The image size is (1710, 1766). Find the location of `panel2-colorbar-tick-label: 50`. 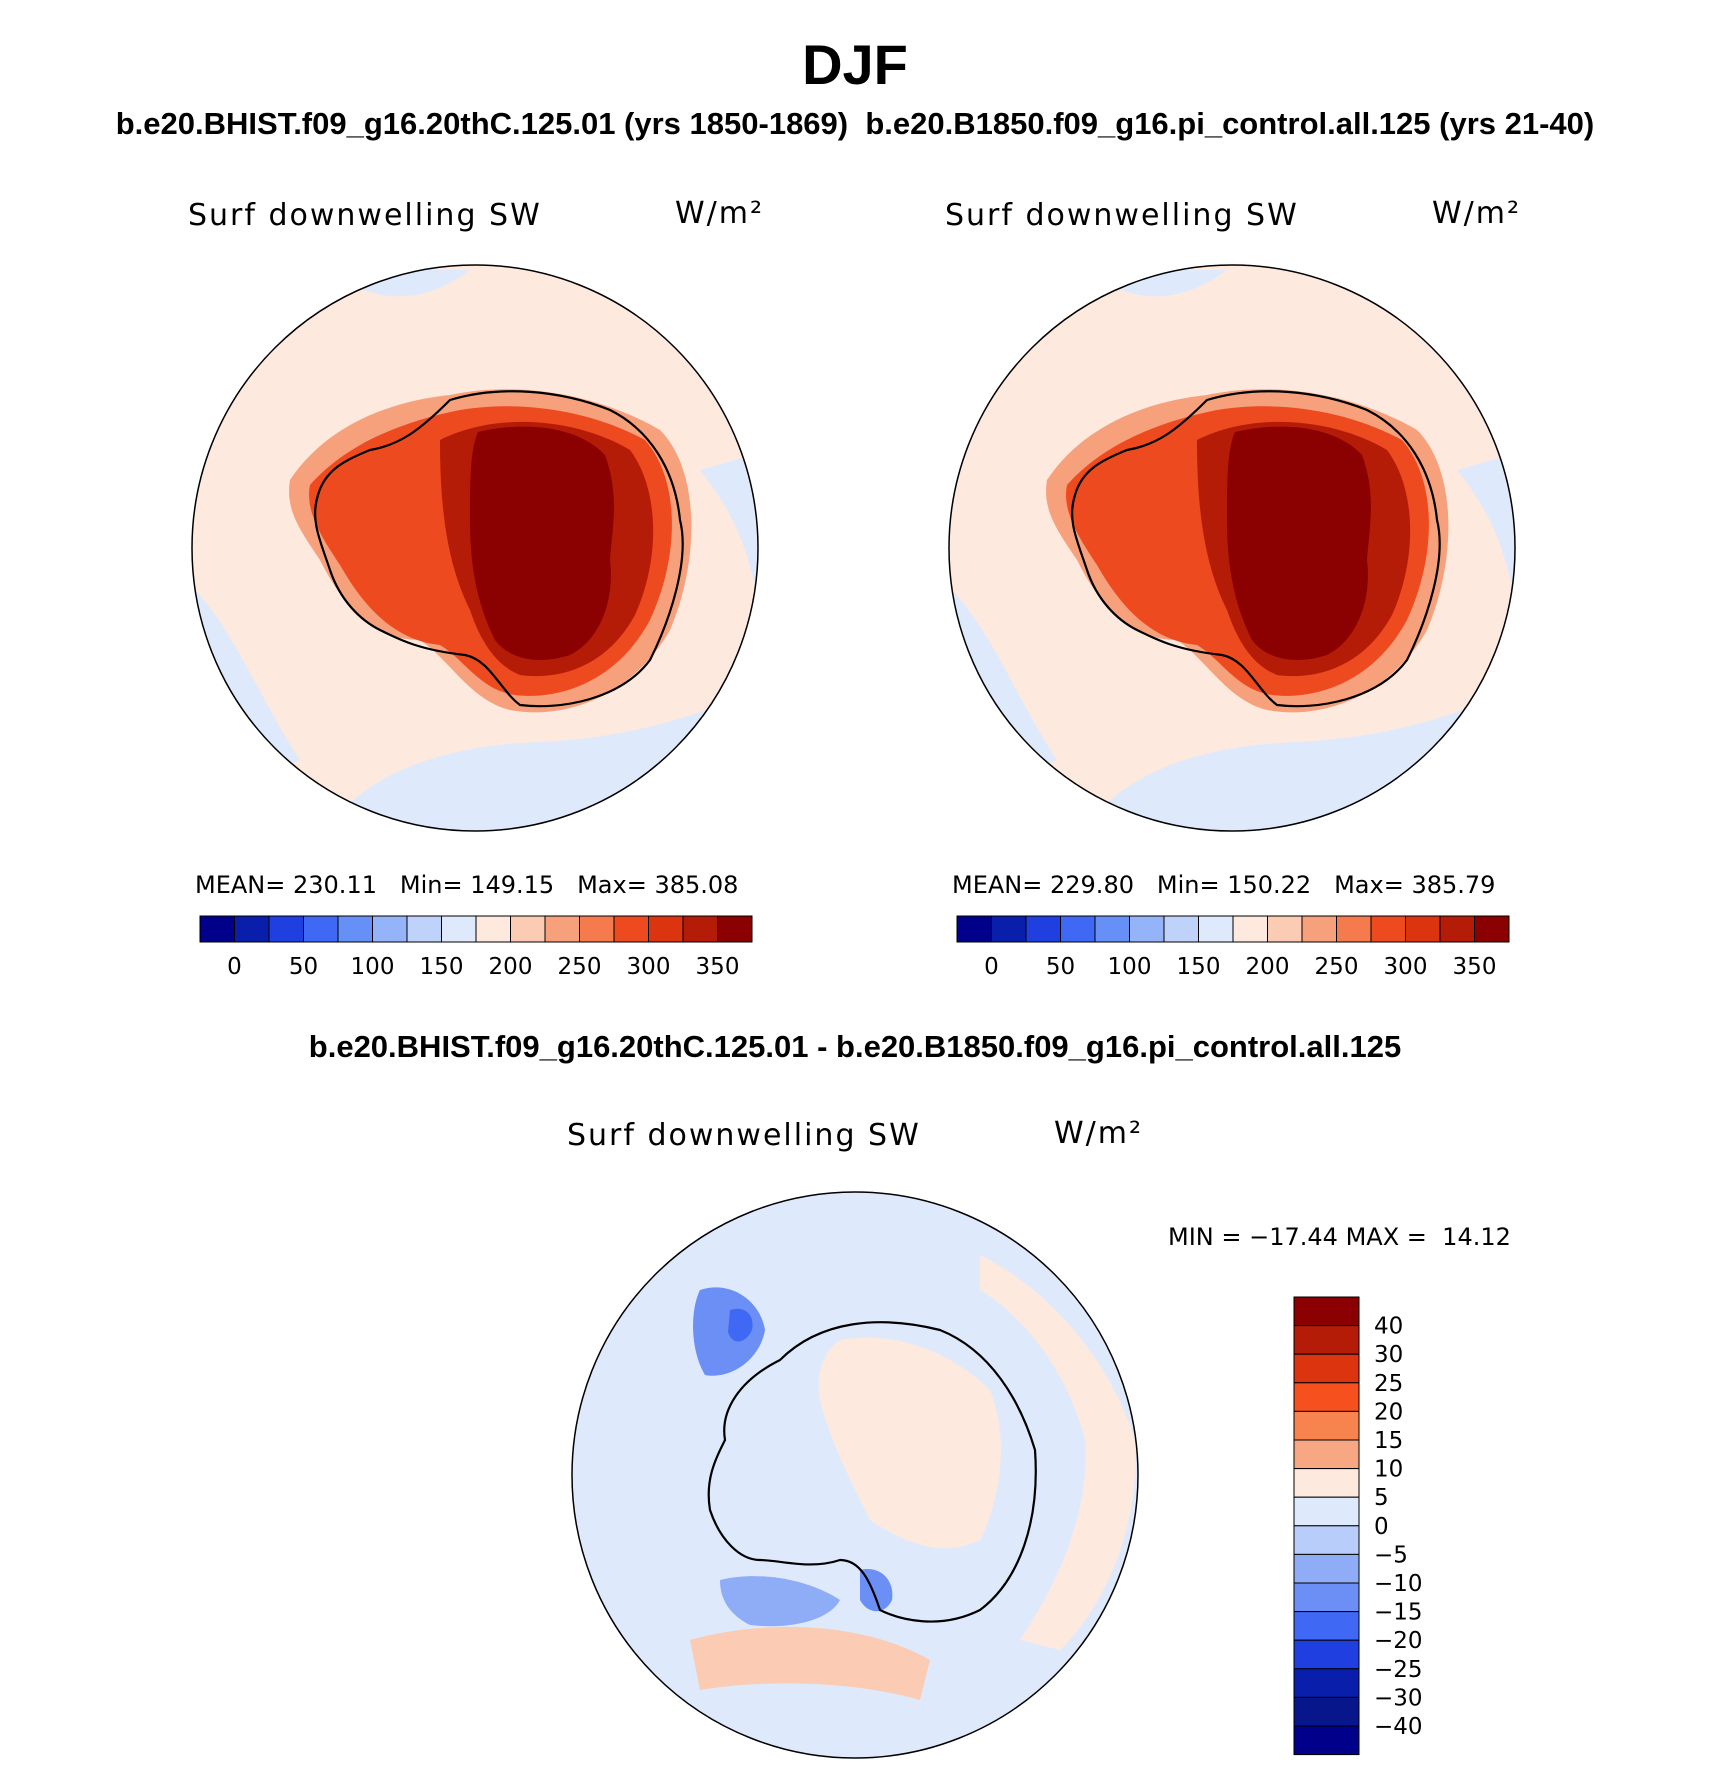

panel2-colorbar-tick-label: 50 is located at coordinates (1060, 967).